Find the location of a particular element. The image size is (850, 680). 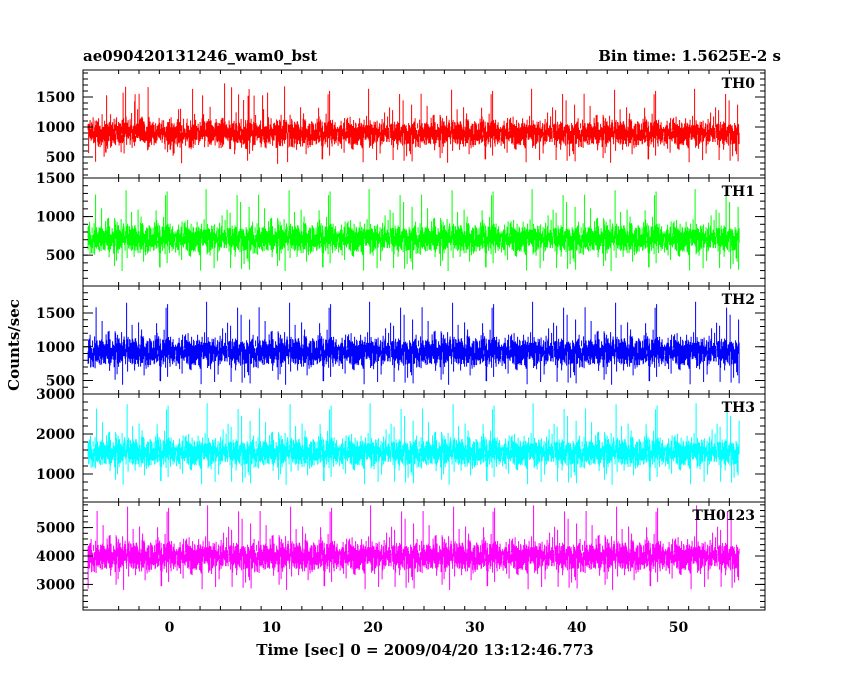

panel-th3: 1000 2000 3000 TH3 is located at coordinates (401, 445).